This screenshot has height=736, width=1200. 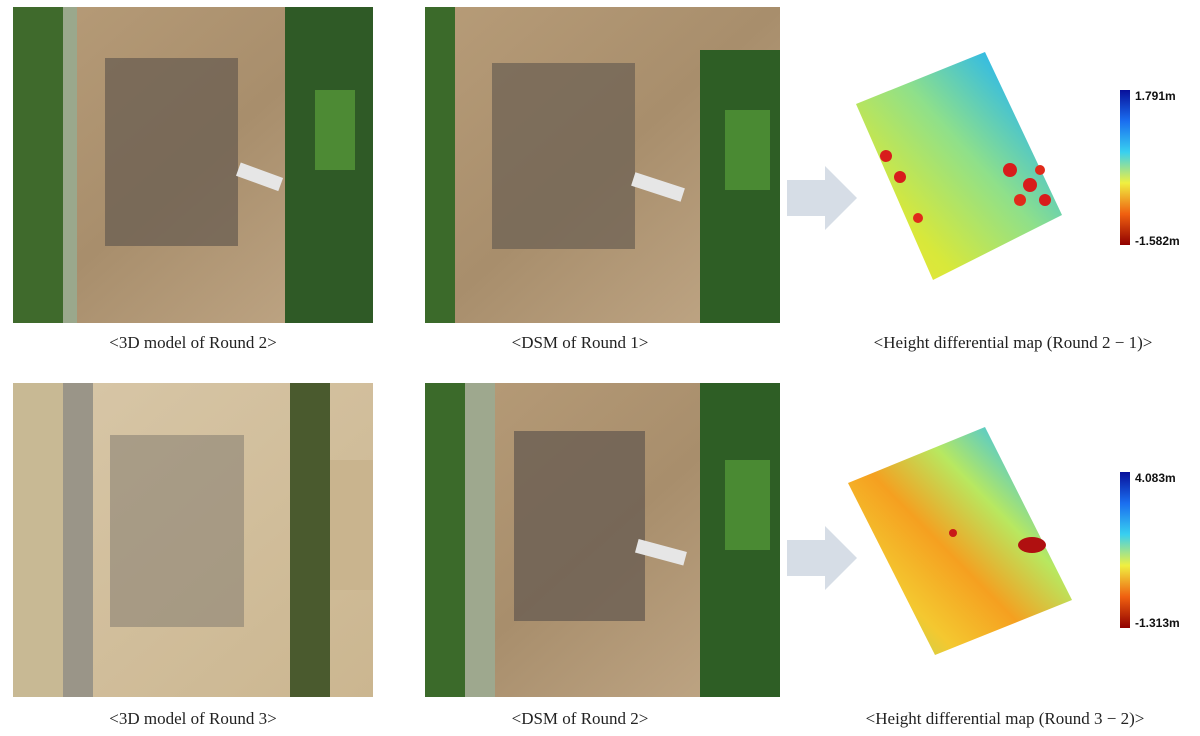 I want to click on caption: <Height differential map (Round 2 − 1)>, so click(x=1013, y=342).